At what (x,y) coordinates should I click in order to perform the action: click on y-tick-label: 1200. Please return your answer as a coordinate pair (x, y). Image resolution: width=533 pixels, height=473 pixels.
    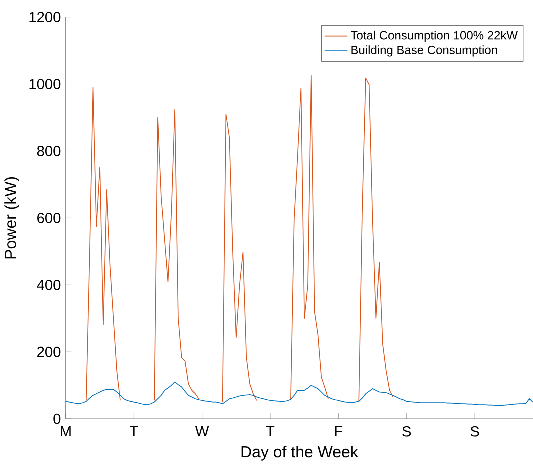
    Looking at the image, I should click on (45, 17).